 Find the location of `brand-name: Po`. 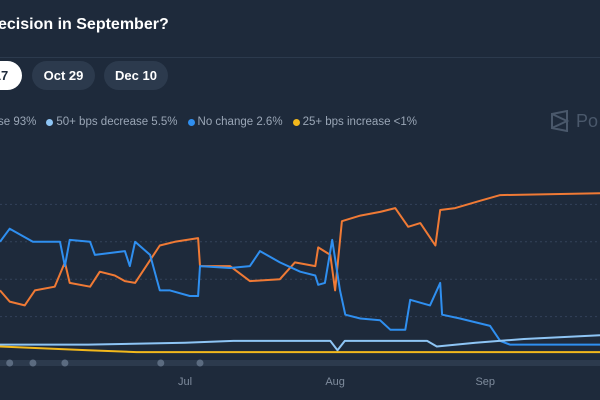

brand-name: Po is located at coordinates (587, 120).